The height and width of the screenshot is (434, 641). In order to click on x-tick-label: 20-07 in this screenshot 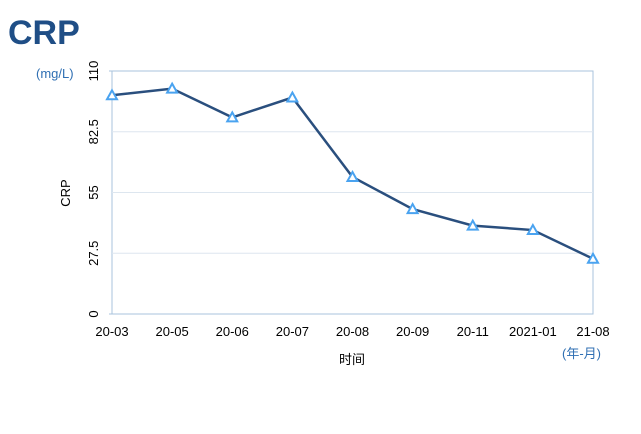, I will do `click(292, 331)`.